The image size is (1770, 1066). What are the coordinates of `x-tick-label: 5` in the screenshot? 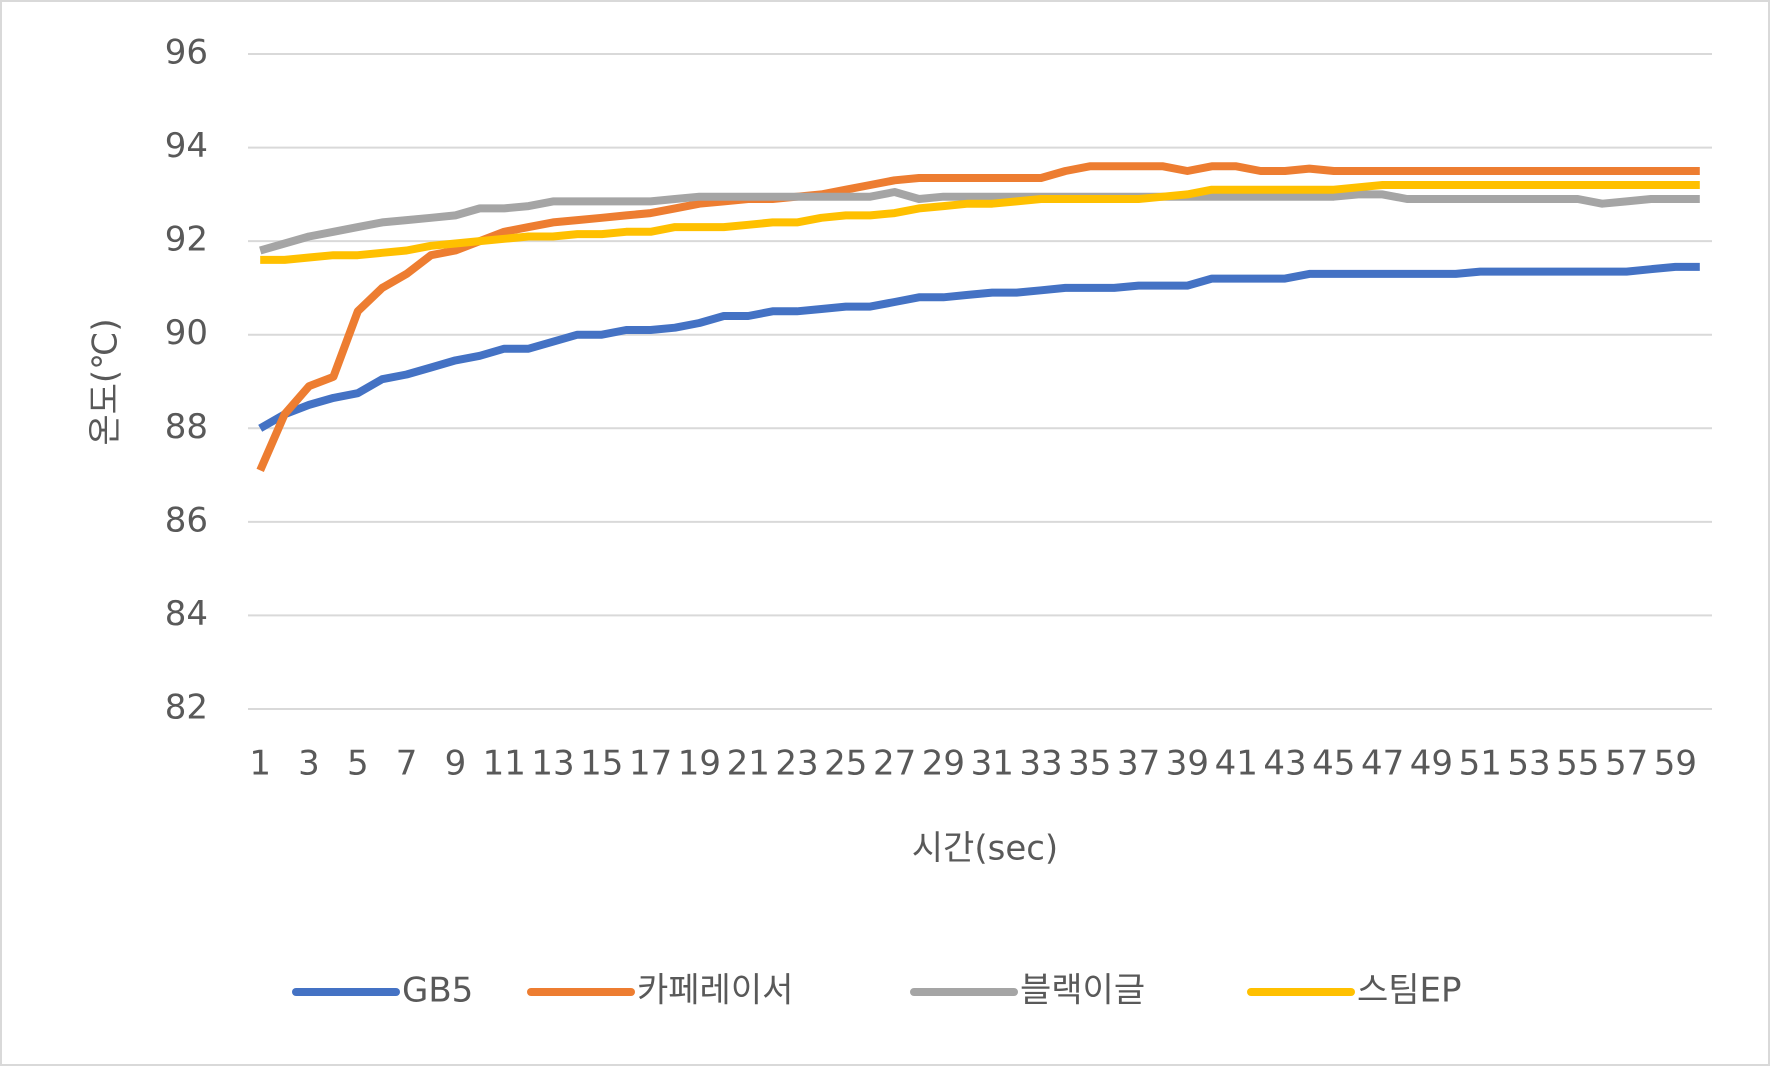 It's located at (358, 764).